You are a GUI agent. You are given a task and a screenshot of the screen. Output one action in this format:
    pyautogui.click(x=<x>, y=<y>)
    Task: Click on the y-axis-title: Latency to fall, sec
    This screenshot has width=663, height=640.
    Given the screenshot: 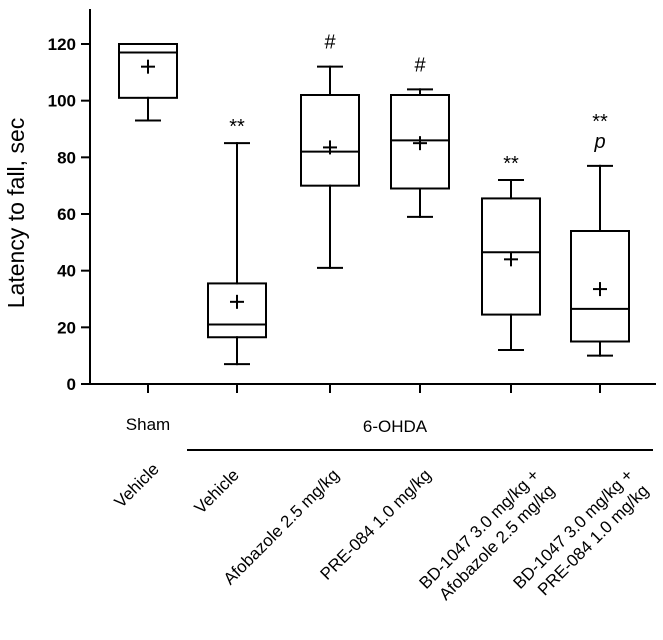 What is the action you would take?
    pyautogui.click(x=16, y=213)
    